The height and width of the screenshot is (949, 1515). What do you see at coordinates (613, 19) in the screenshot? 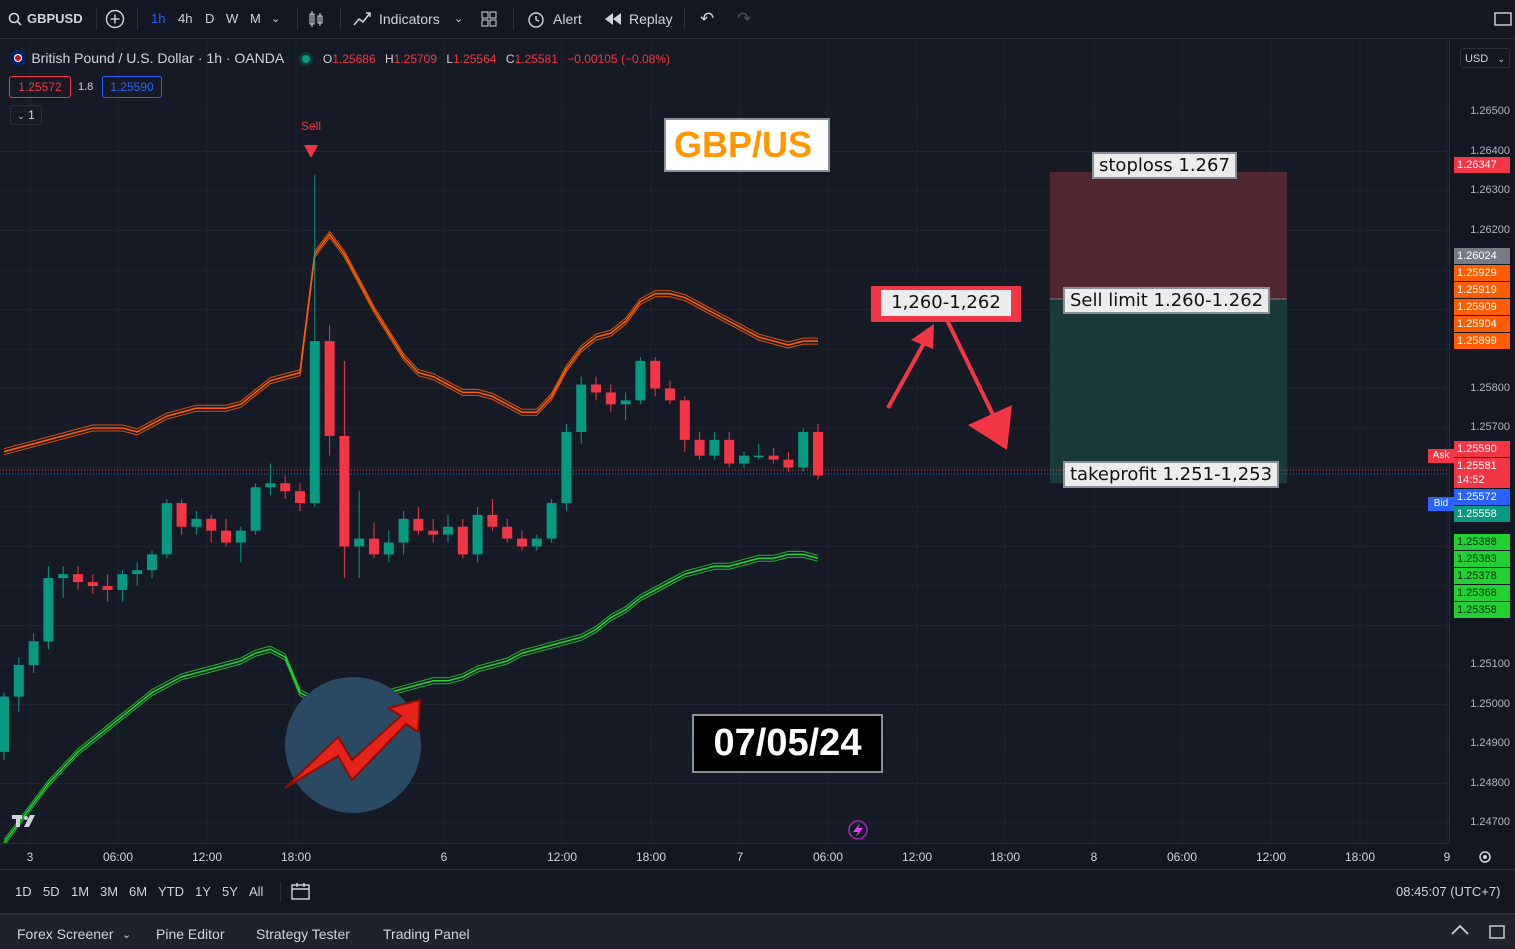
I see `replay-icon` at bounding box center [613, 19].